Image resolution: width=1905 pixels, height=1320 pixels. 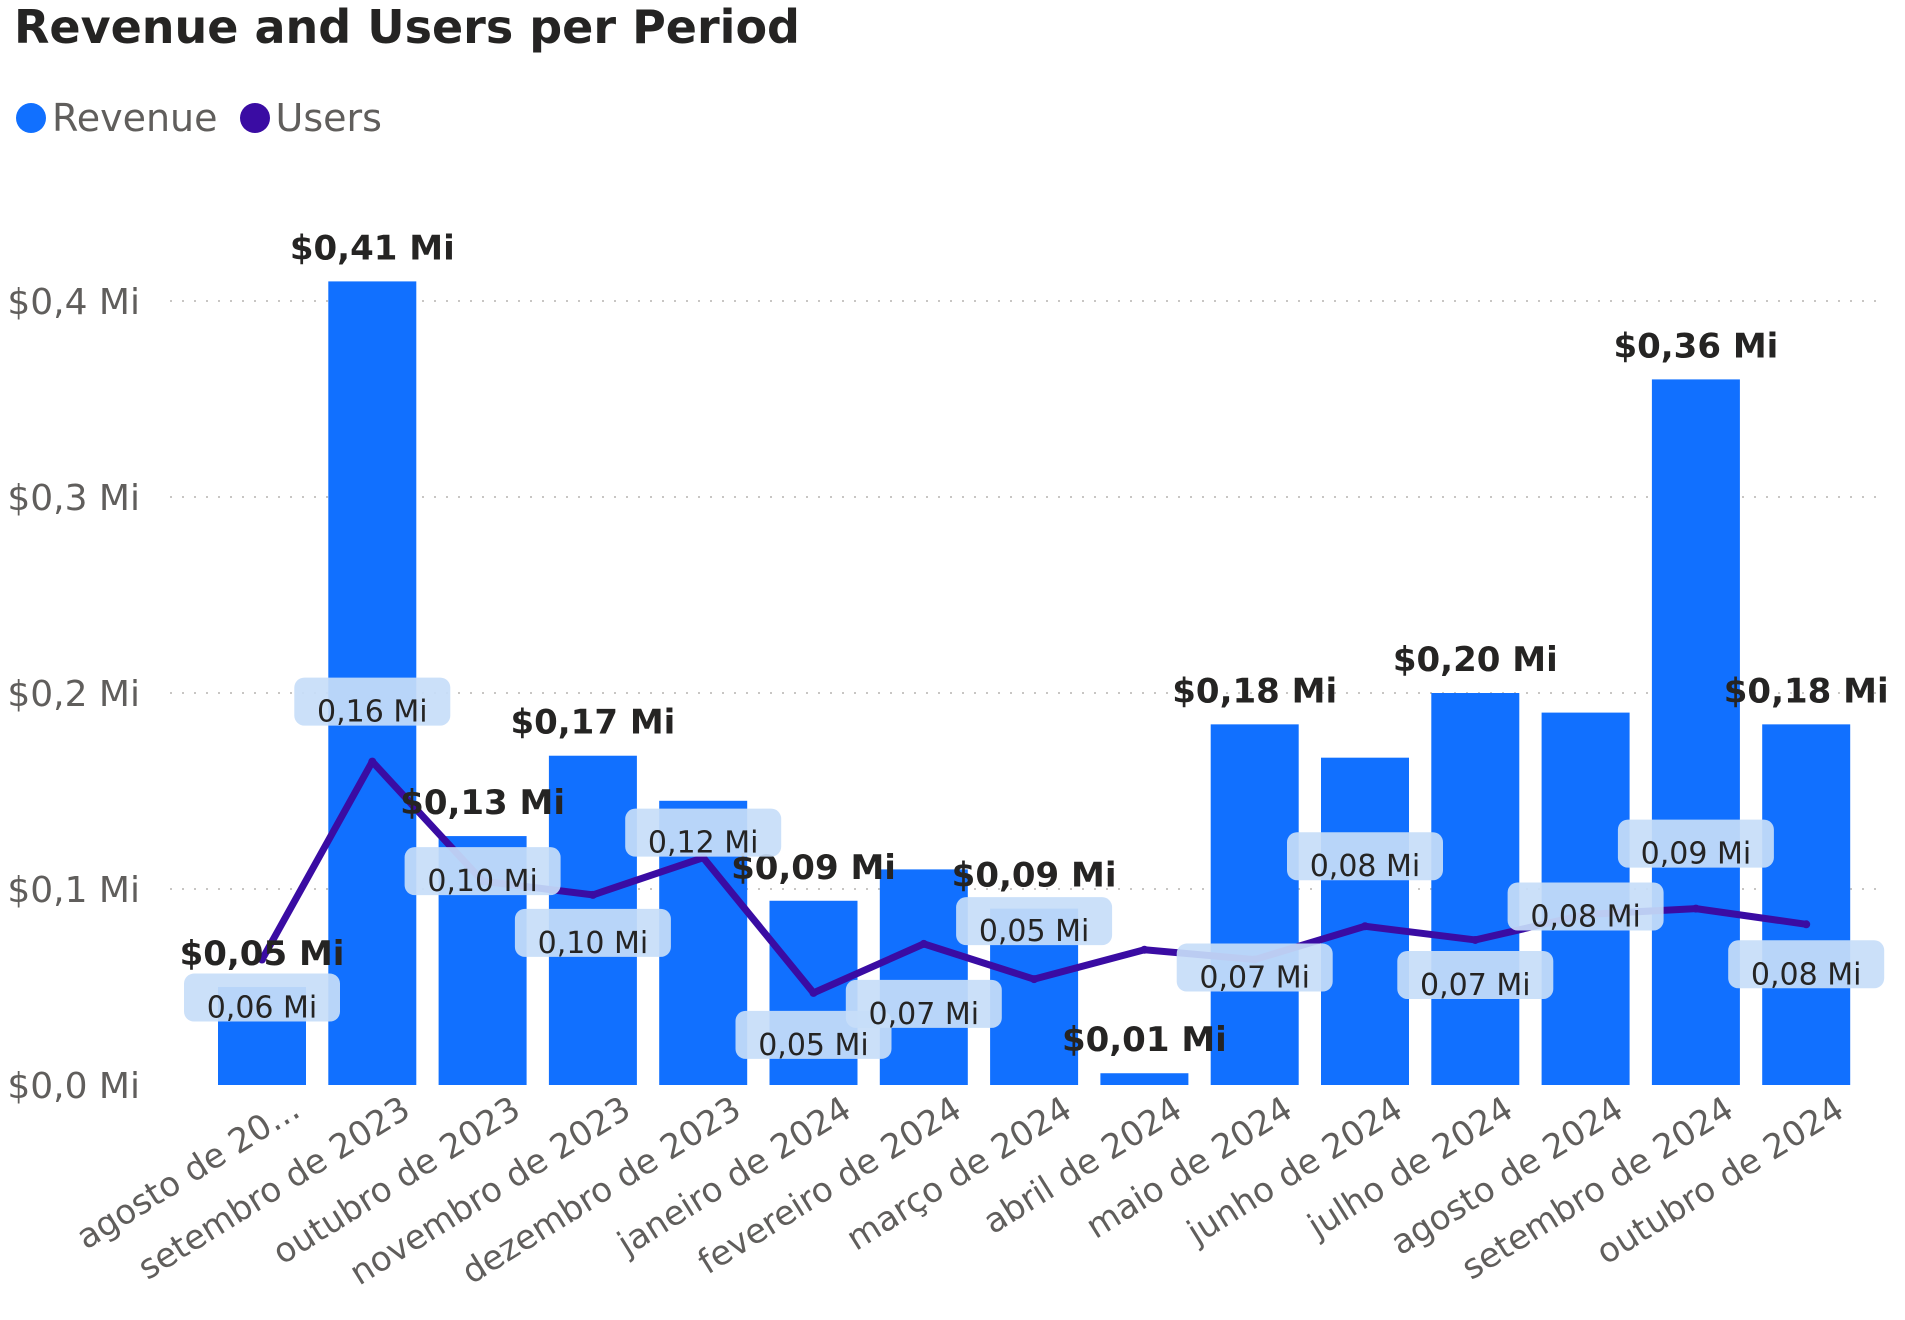 I want to click on revenue-data-label: $0,41 Mi, so click(x=372, y=248).